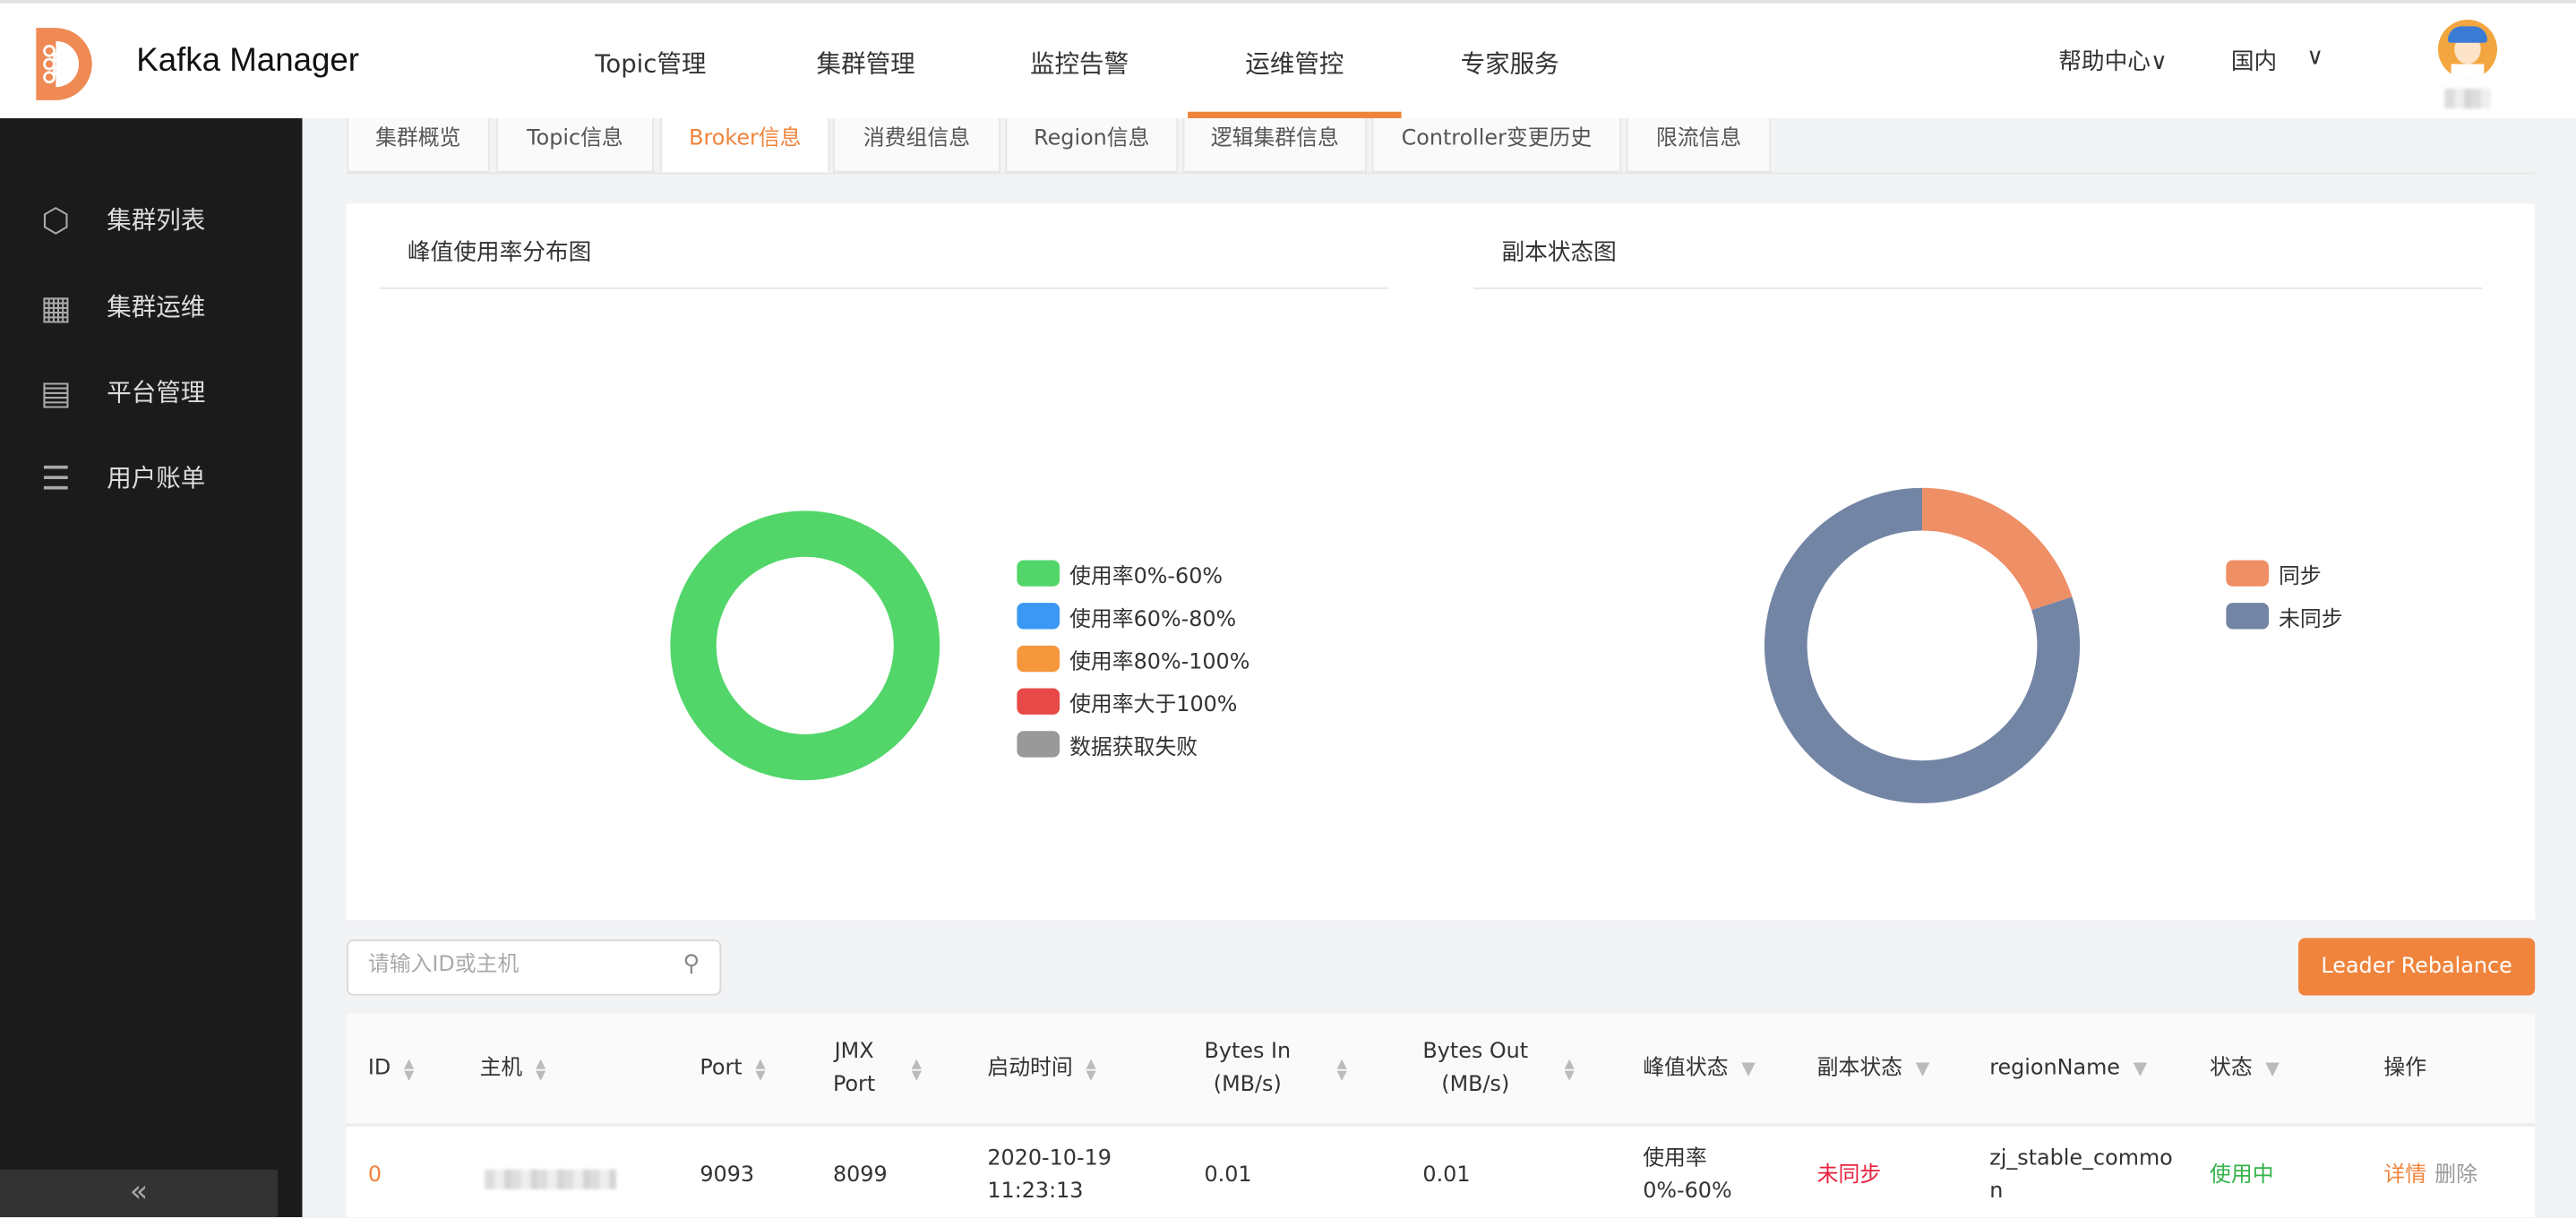  What do you see at coordinates (575, 145) in the screenshot?
I see `tab-topic-info: Topic信息` at bounding box center [575, 145].